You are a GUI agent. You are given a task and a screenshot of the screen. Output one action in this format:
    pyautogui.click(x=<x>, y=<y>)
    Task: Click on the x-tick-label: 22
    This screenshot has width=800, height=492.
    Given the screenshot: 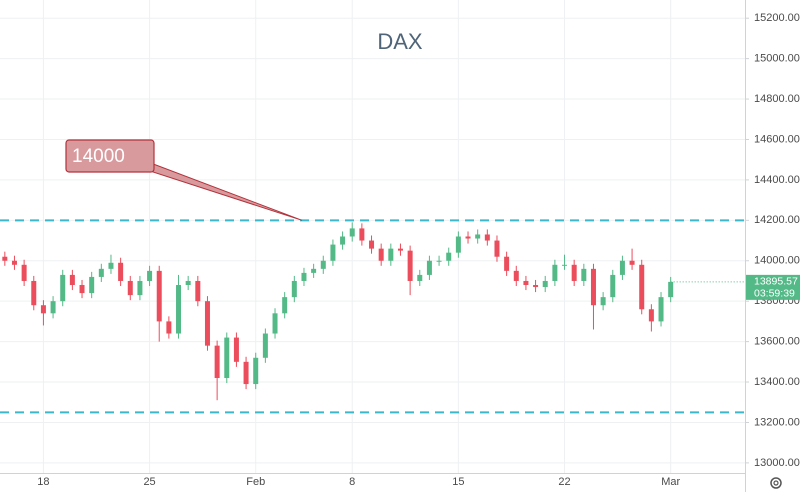 What is the action you would take?
    pyautogui.click(x=564, y=482)
    